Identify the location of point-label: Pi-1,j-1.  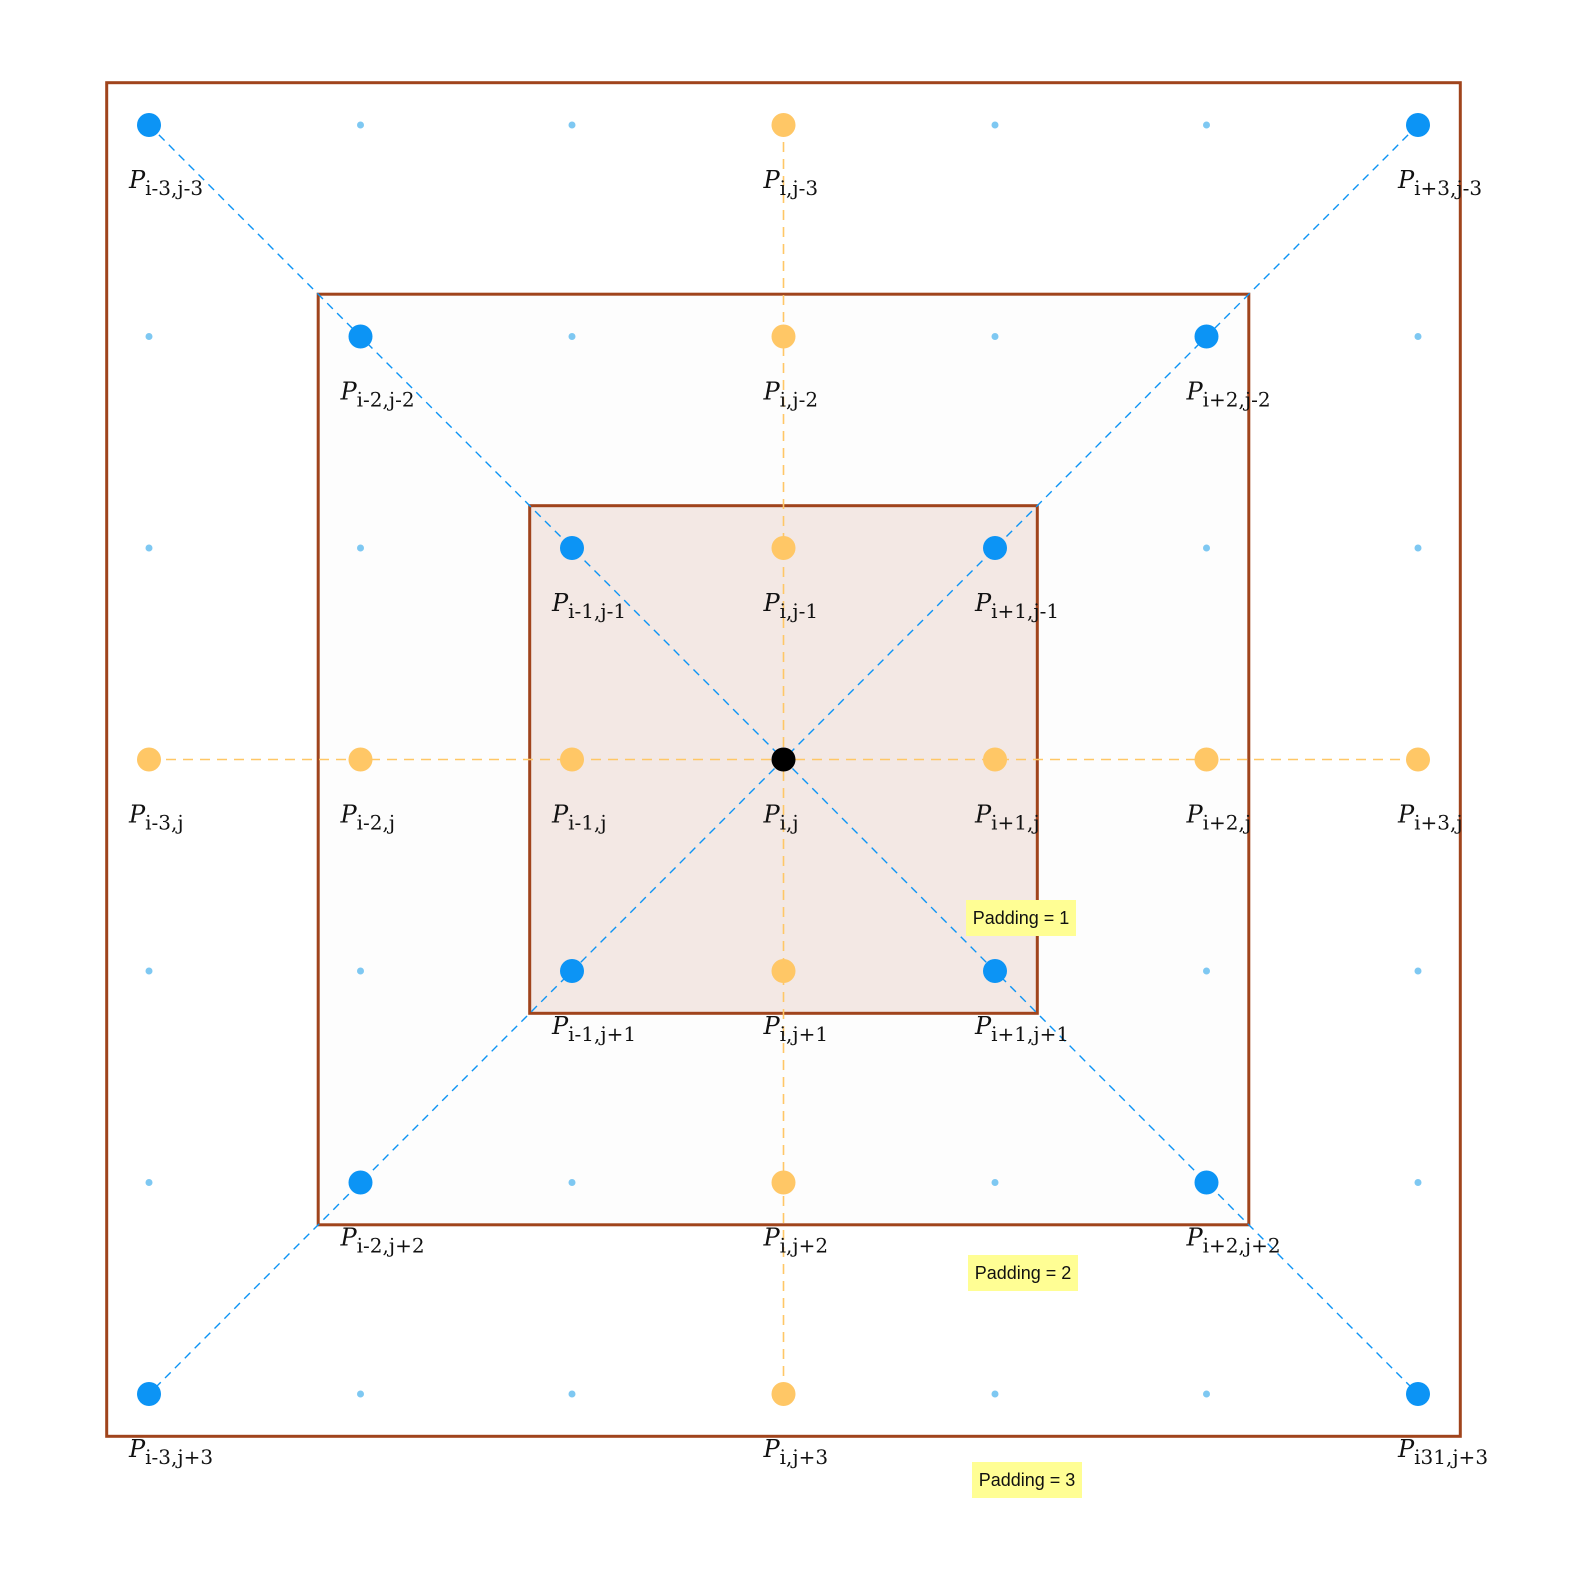
(588, 606).